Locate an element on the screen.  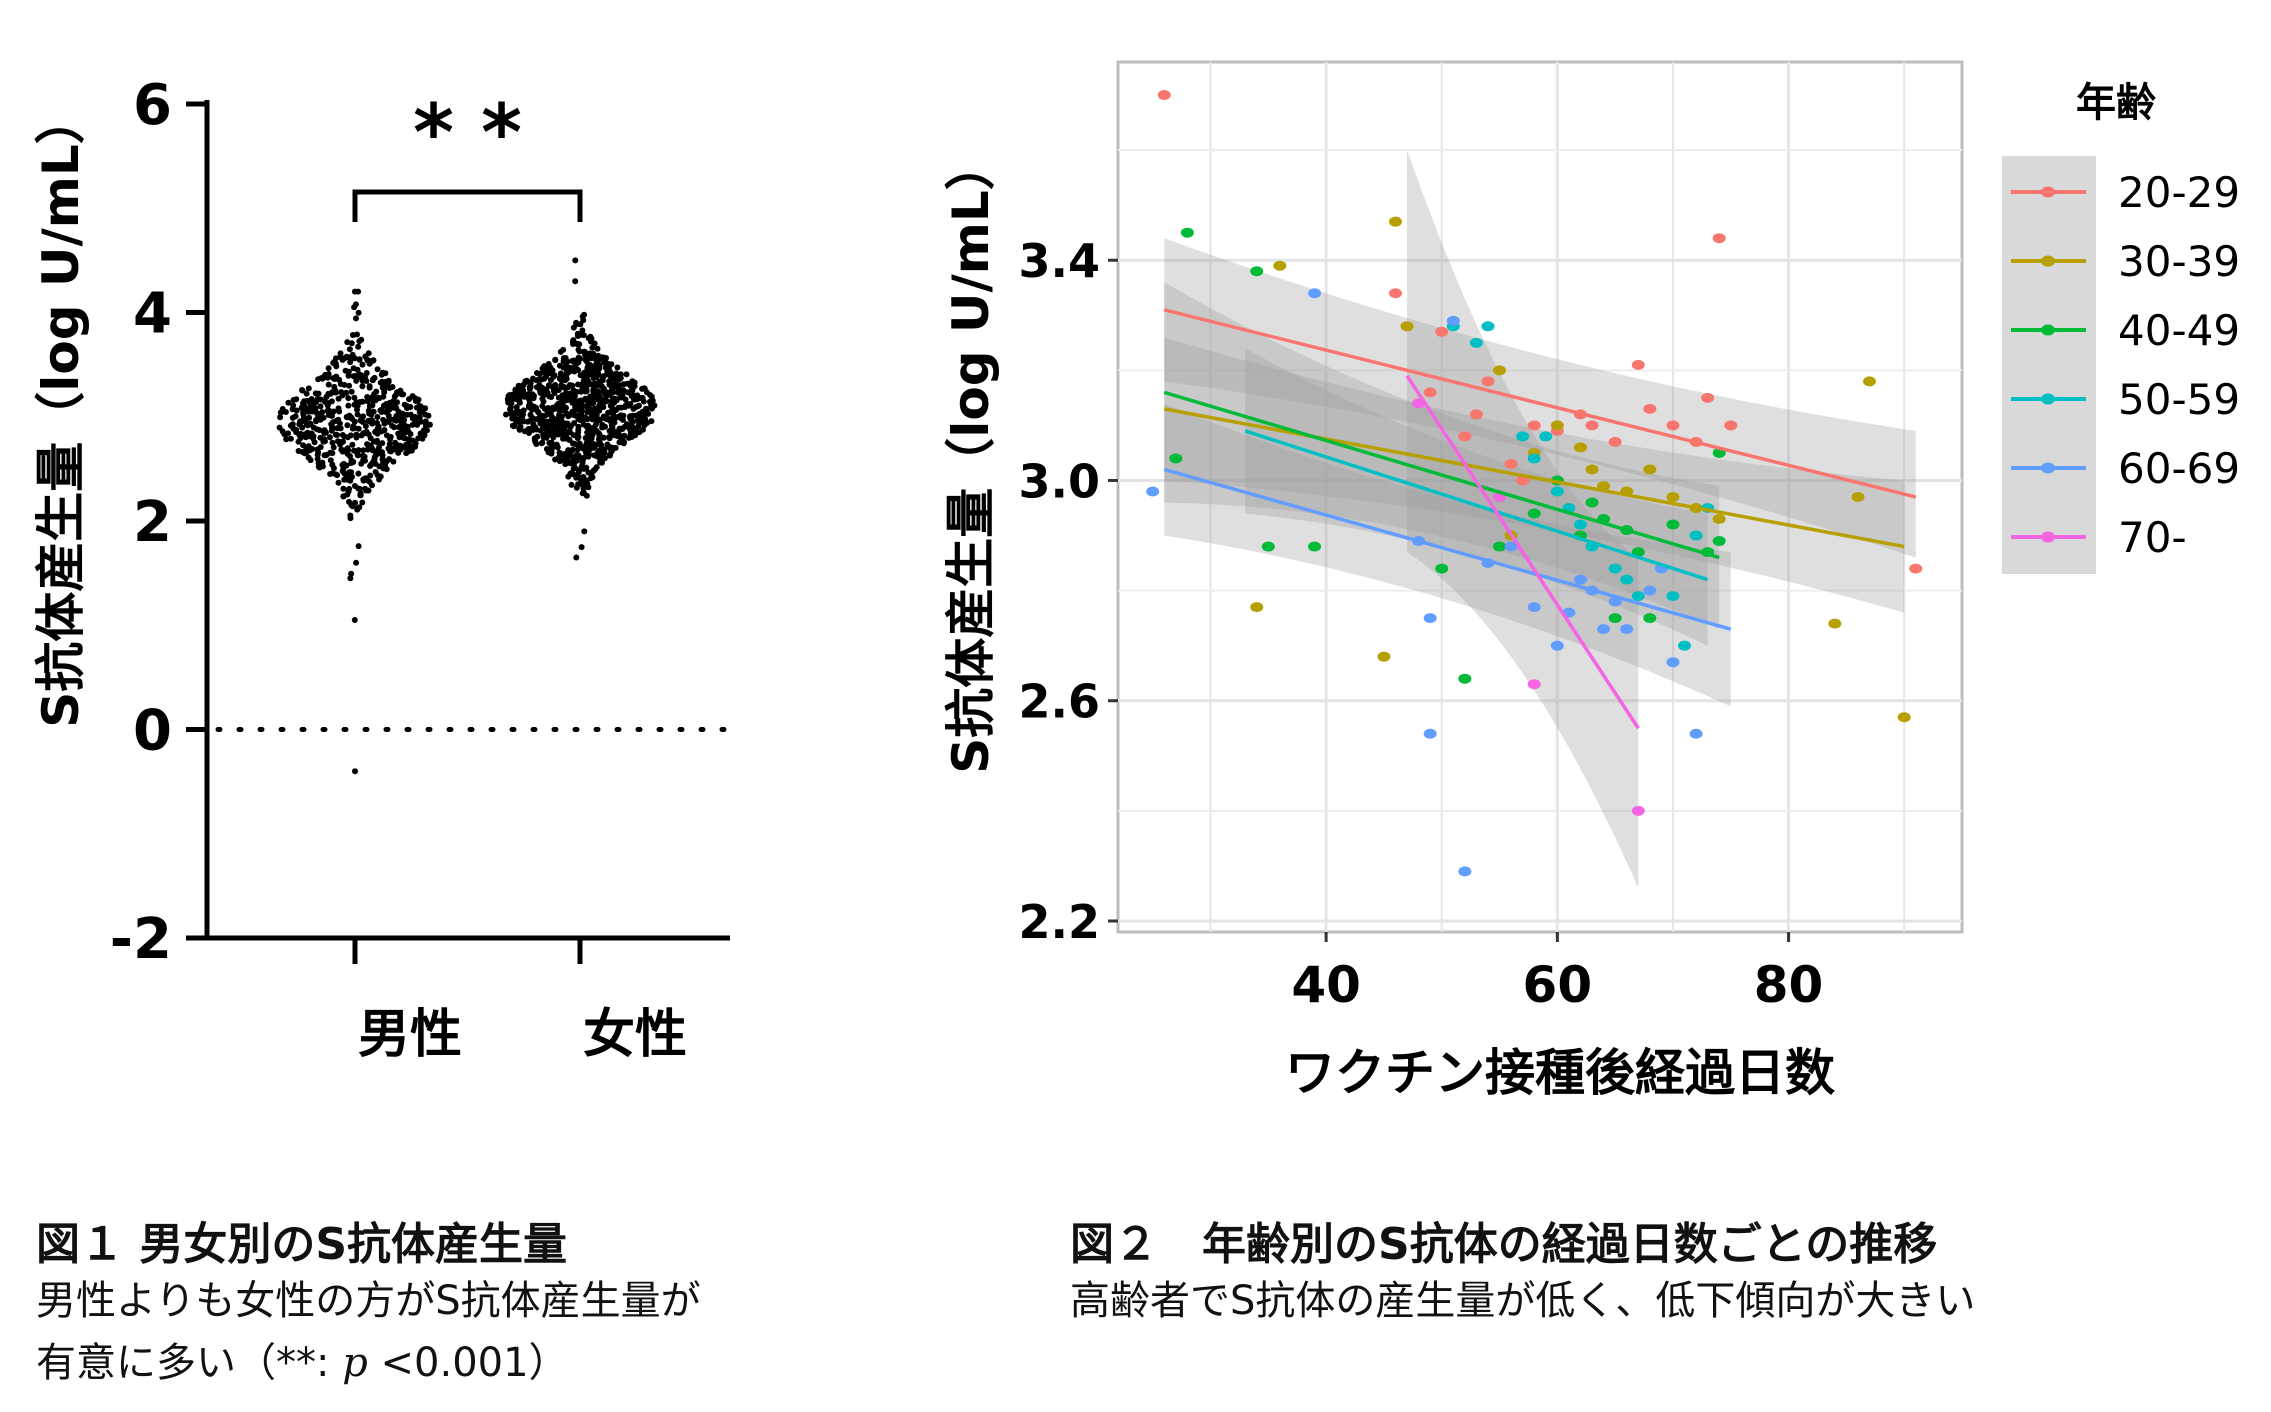
fig1-significance-stars: * * is located at coordinates (467, 134).